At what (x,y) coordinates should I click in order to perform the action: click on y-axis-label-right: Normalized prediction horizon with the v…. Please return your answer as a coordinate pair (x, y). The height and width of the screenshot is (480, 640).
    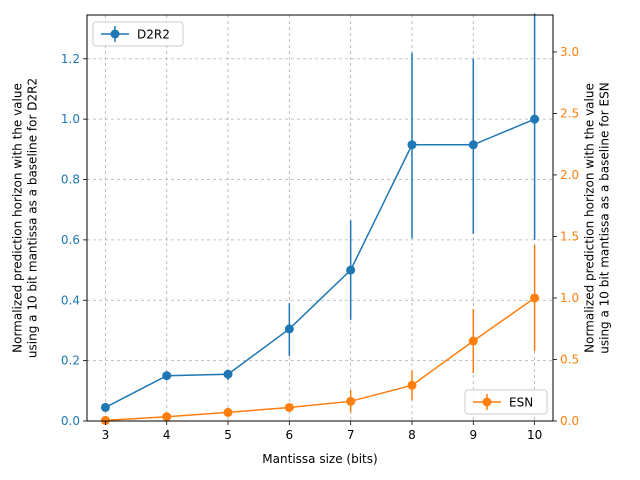
    Looking at the image, I should click on (597, 217).